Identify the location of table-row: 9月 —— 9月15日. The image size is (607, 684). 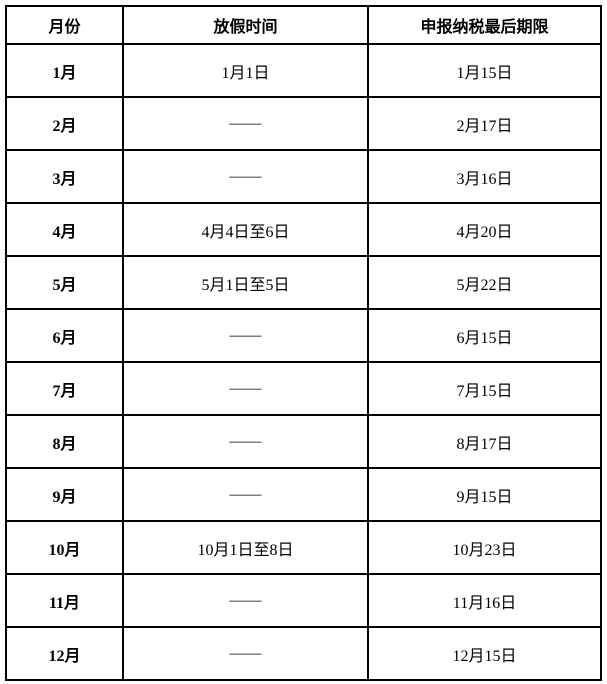
(303, 494).